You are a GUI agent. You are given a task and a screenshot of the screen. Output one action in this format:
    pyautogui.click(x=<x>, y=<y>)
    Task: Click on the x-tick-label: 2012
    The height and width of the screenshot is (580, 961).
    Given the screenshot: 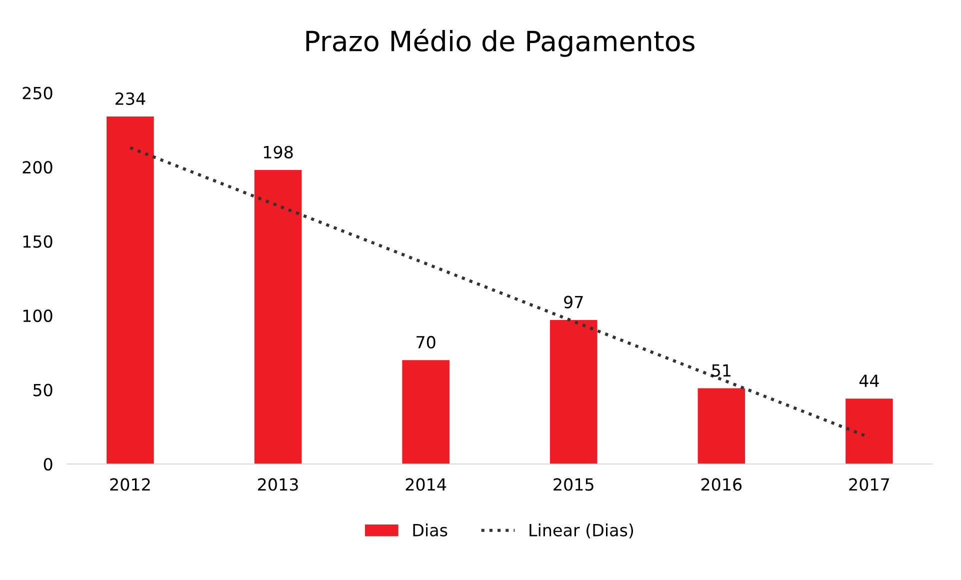 What is the action you would take?
    pyautogui.click(x=130, y=484)
    